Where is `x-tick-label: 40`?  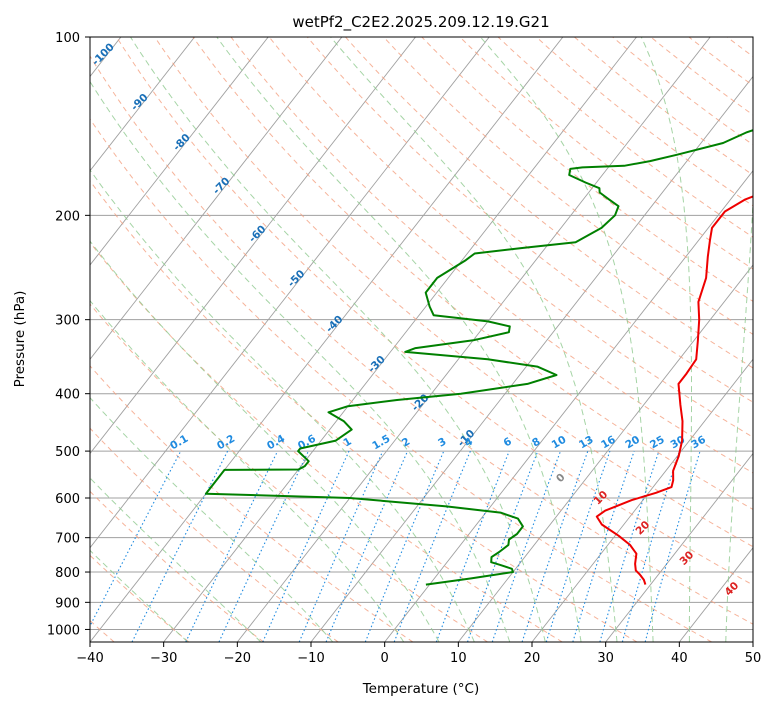 x-tick-label: 40 is located at coordinates (679, 658).